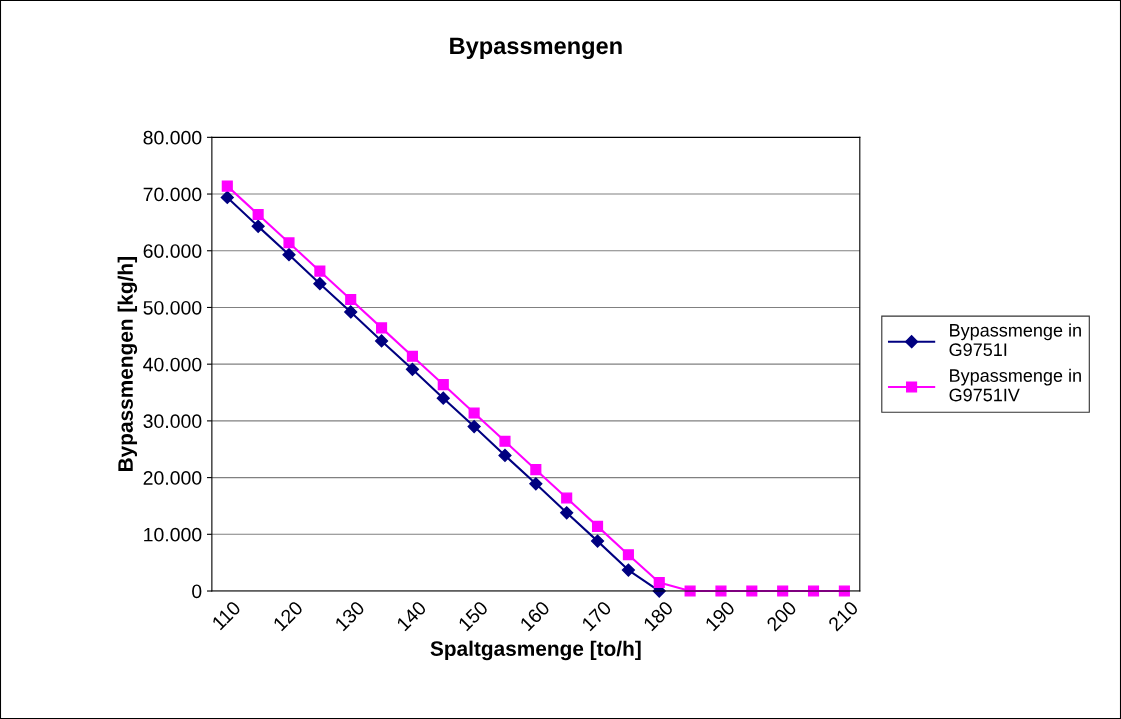  Describe the element at coordinates (172, 137) in the screenshot. I see `y-tick-label: 80.000` at that location.